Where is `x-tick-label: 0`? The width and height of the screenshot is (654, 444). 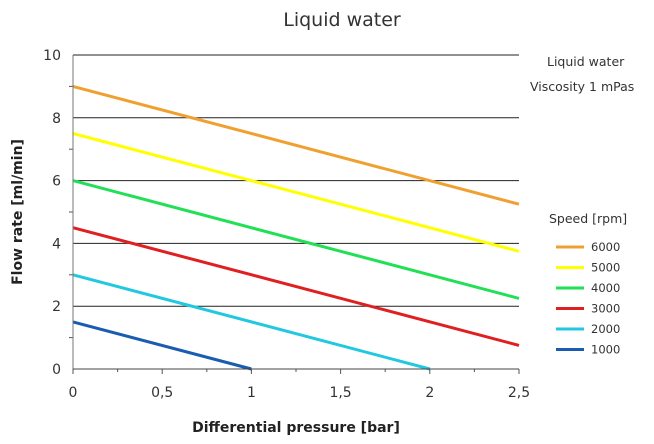
x-tick-label: 0 is located at coordinates (73, 393).